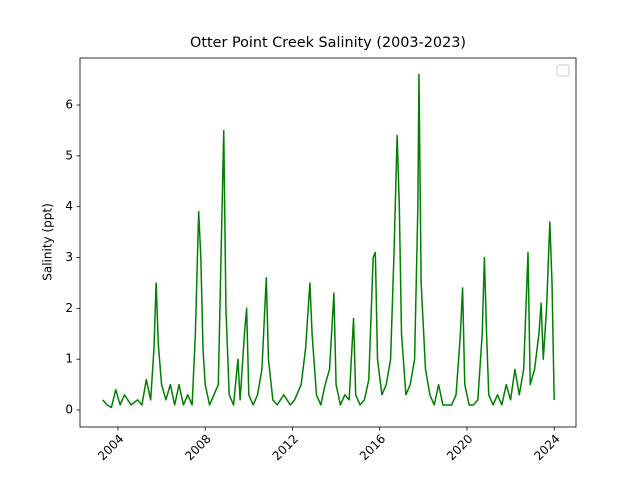 The image size is (640, 480). I want to click on x-tick-label: 2004, so click(110, 447).